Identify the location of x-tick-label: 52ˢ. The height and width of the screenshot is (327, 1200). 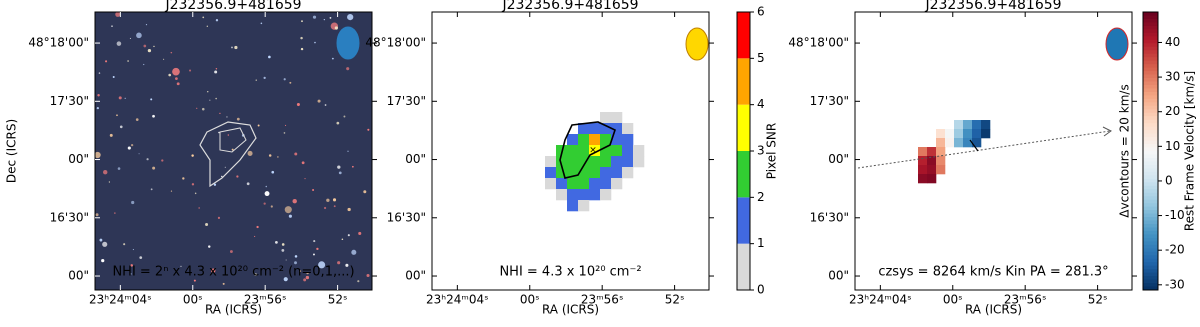
(1098, 300).